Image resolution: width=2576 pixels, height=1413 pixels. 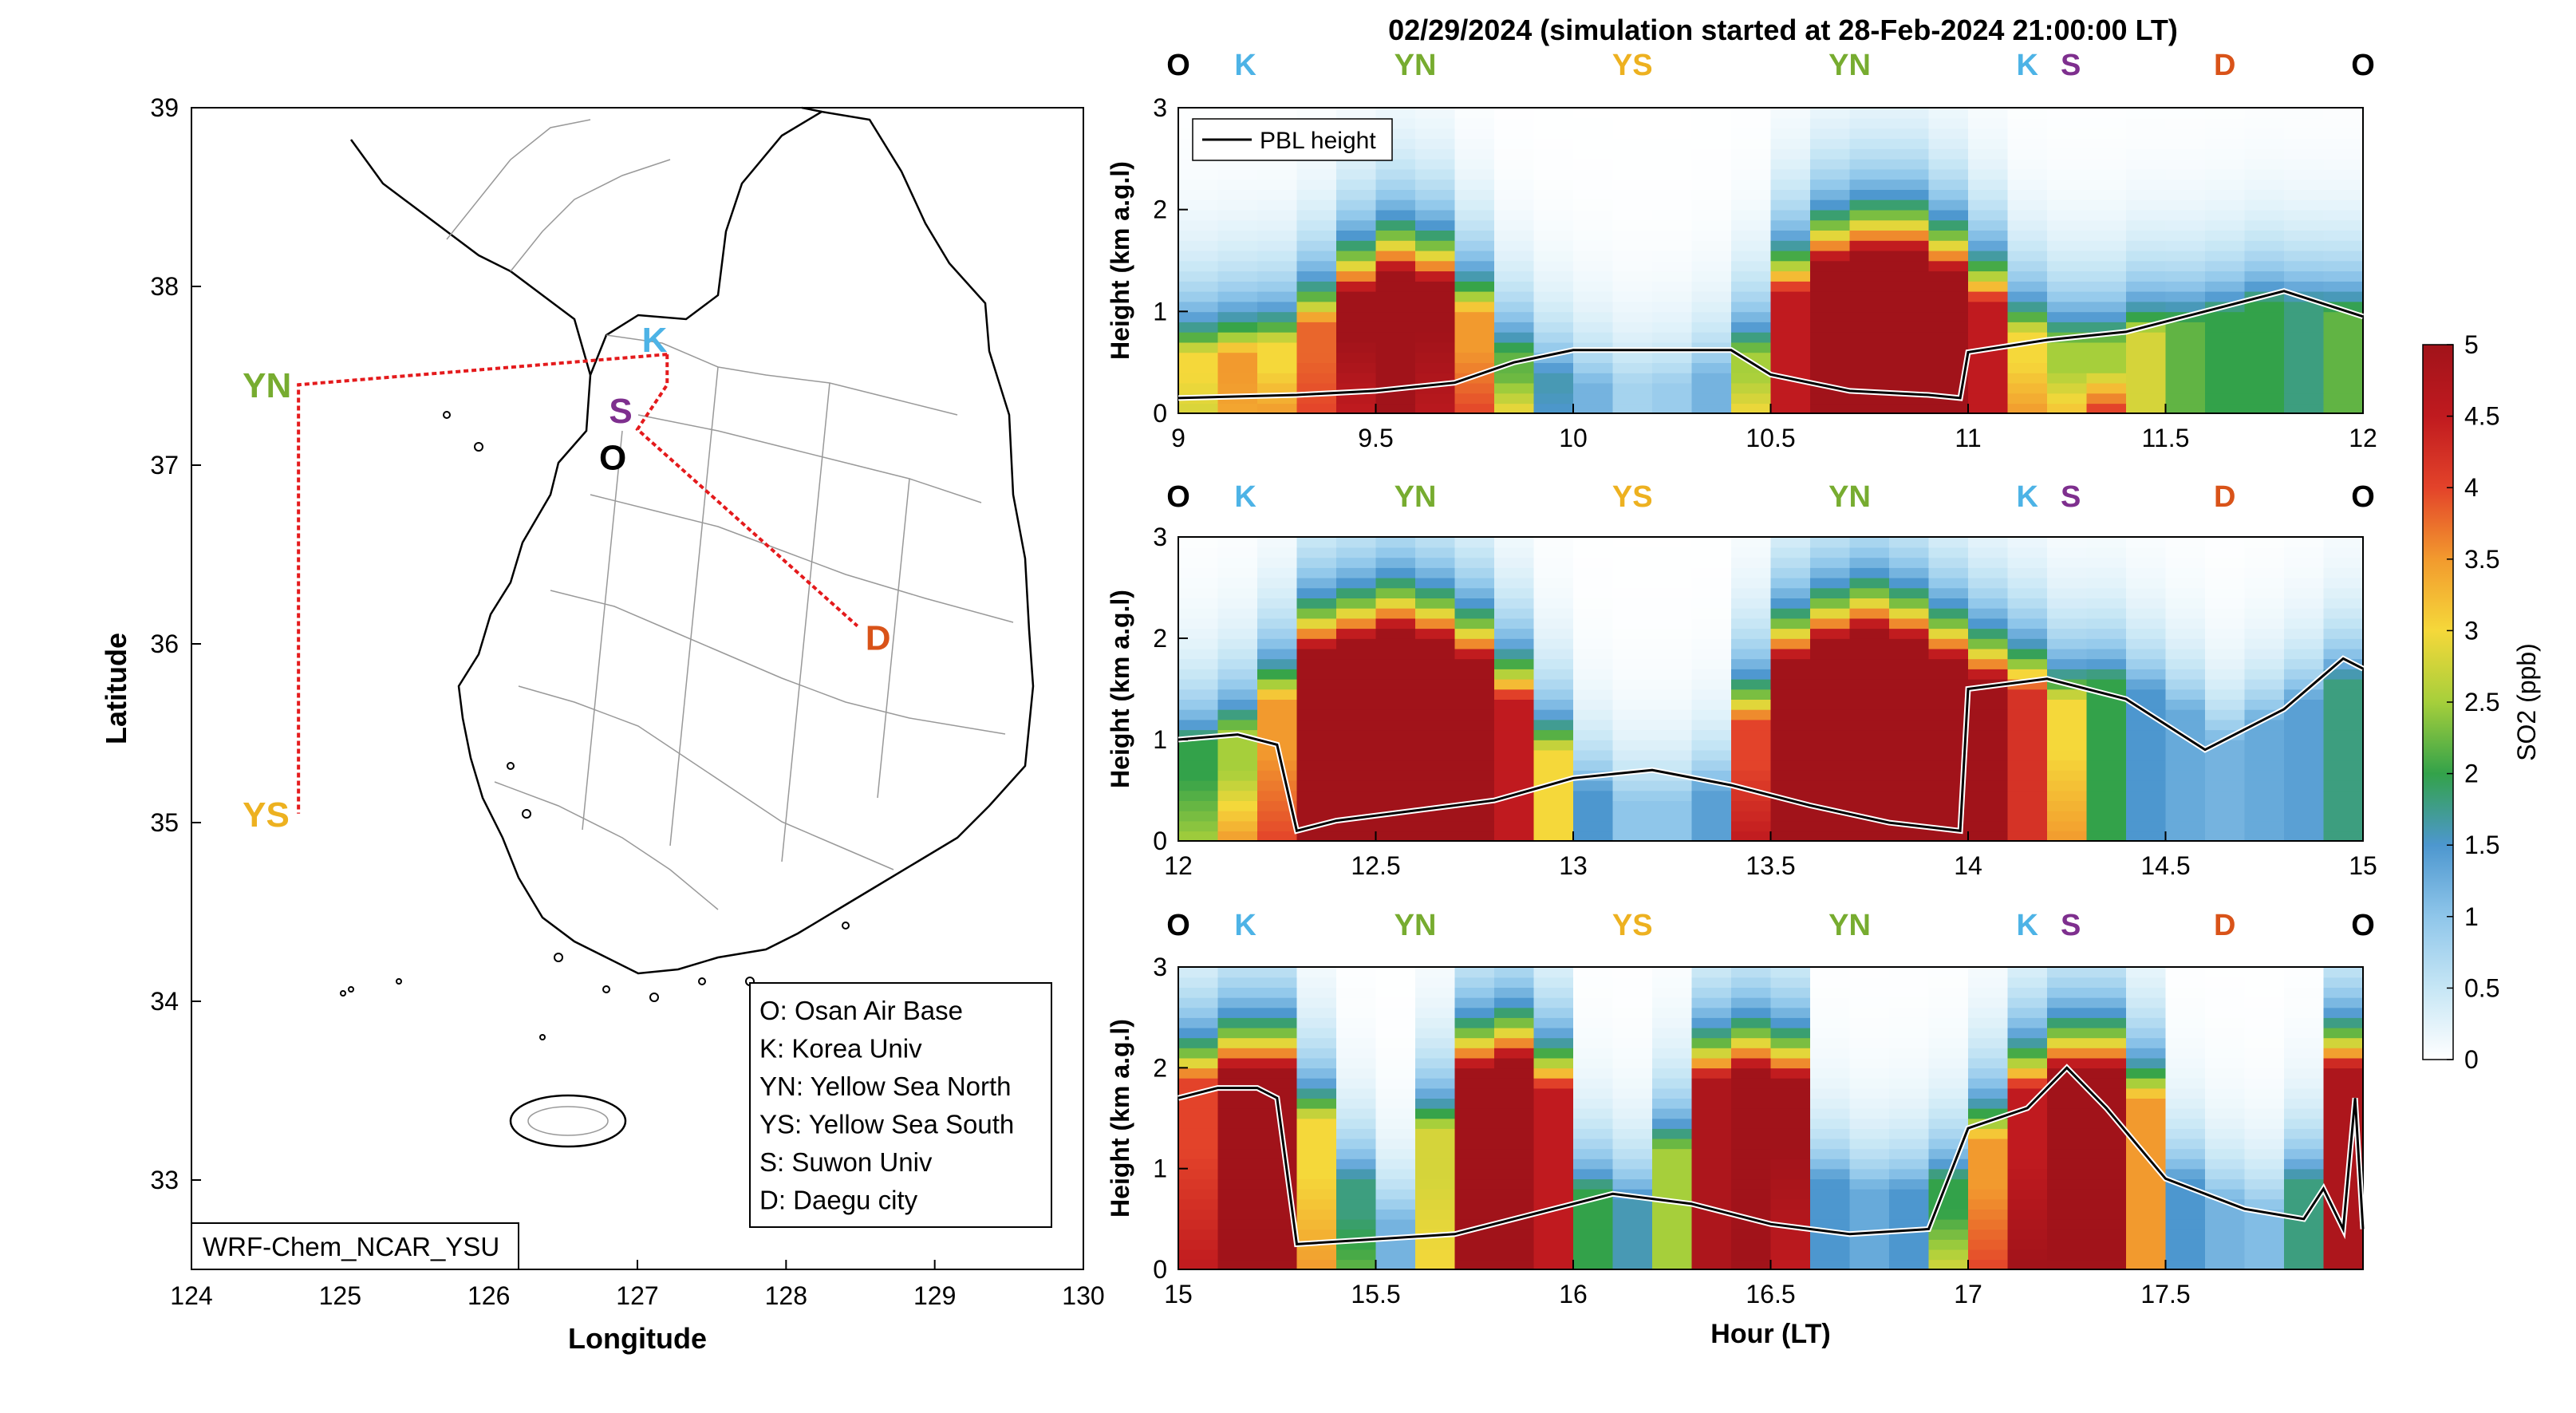 What do you see at coordinates (1120, 689) in the screenshot?
I see `panel-ylabel: Height (km a.g.l)` at bounding box center [1120, 689].